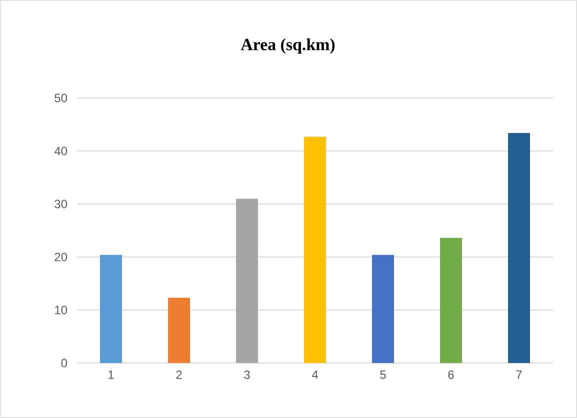 The image size is (577, 418). I want to click on y-tick-label: 20, so click(61, 257).